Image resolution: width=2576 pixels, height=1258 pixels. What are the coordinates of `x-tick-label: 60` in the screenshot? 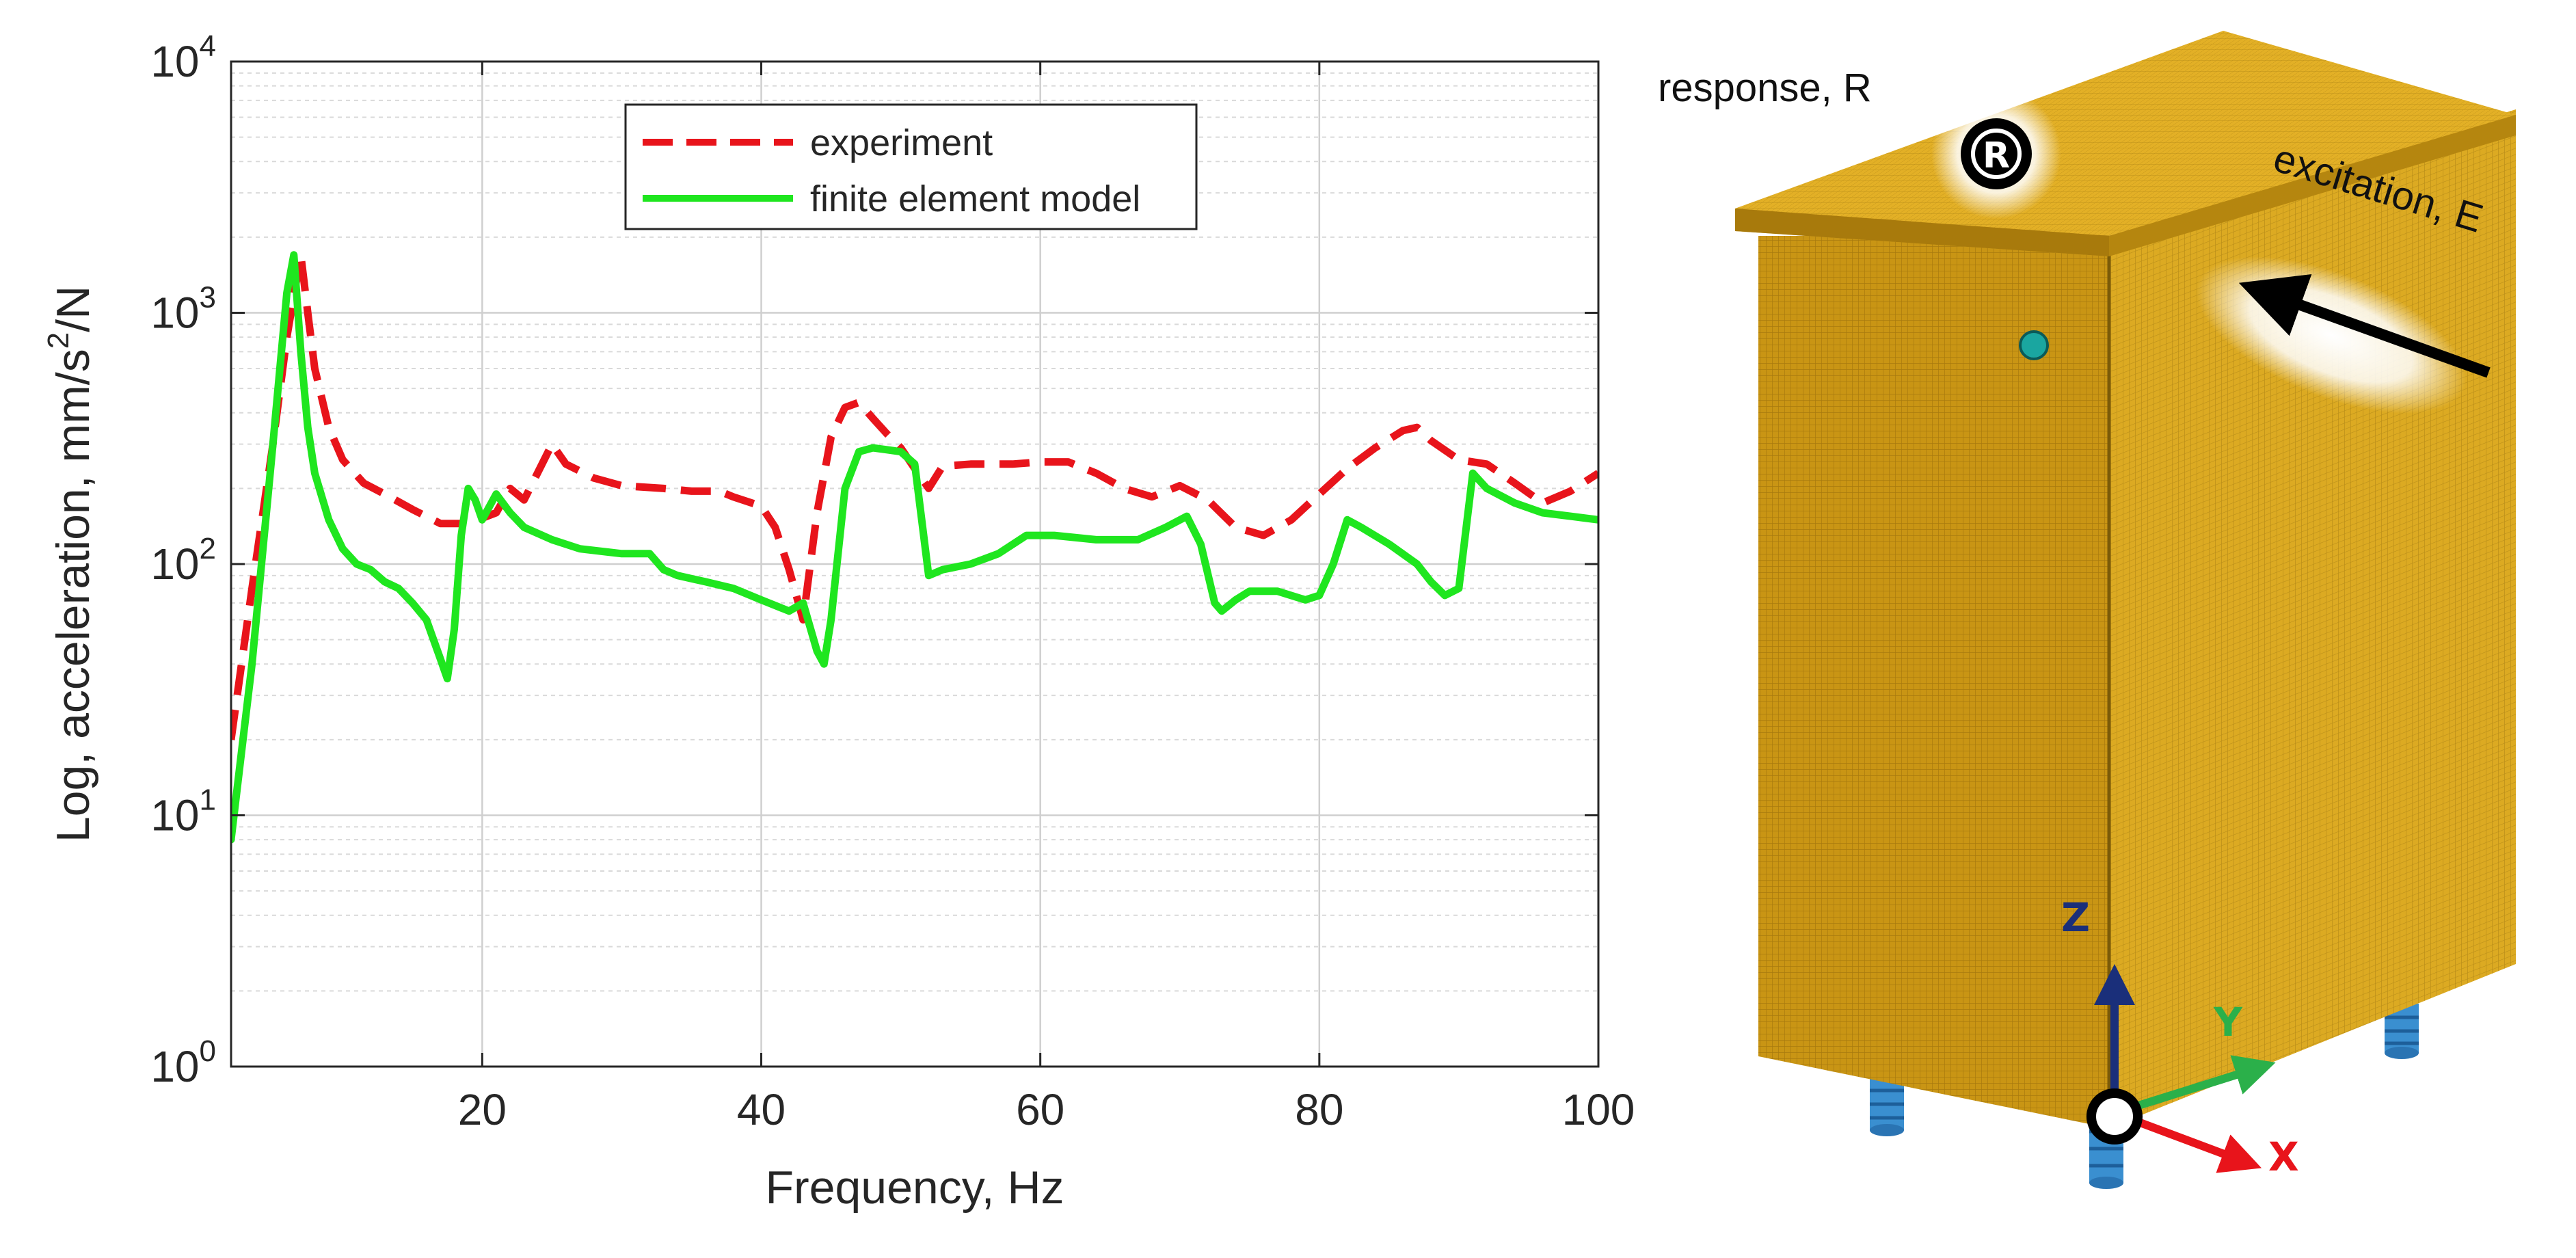 It's located at (1040, 1109).